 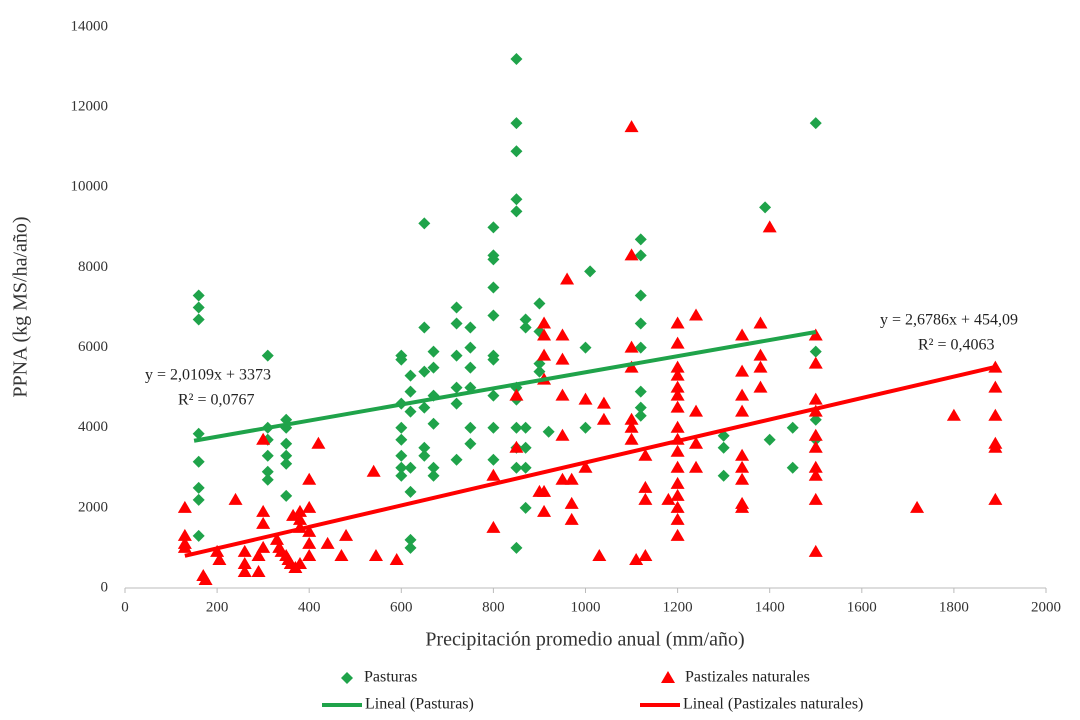 I want to click on annotation: y = 2,0109x + 3373, so click(x=208, y=375).